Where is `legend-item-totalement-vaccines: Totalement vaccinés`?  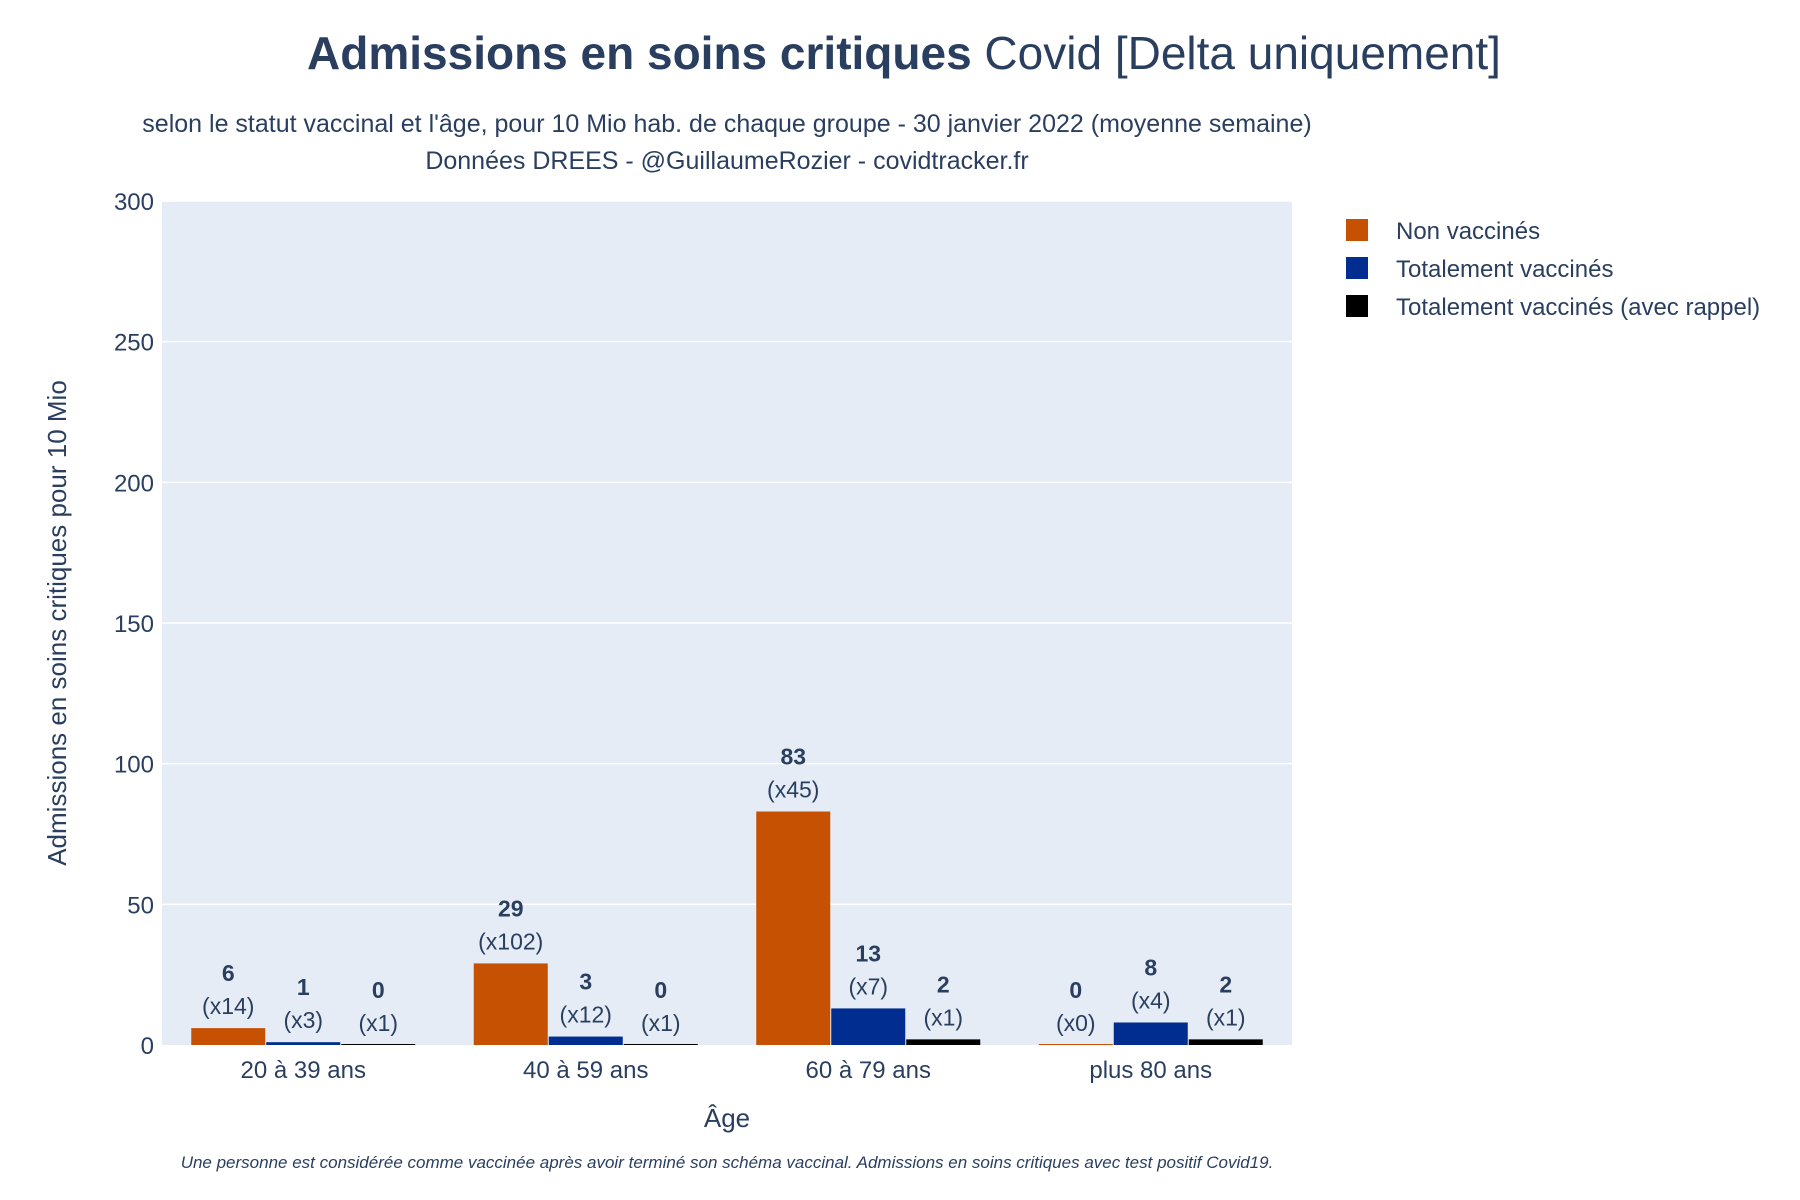 legend-item-totalement-vaccines: Totalement vaccinés is located at coordinates (1479, 269).